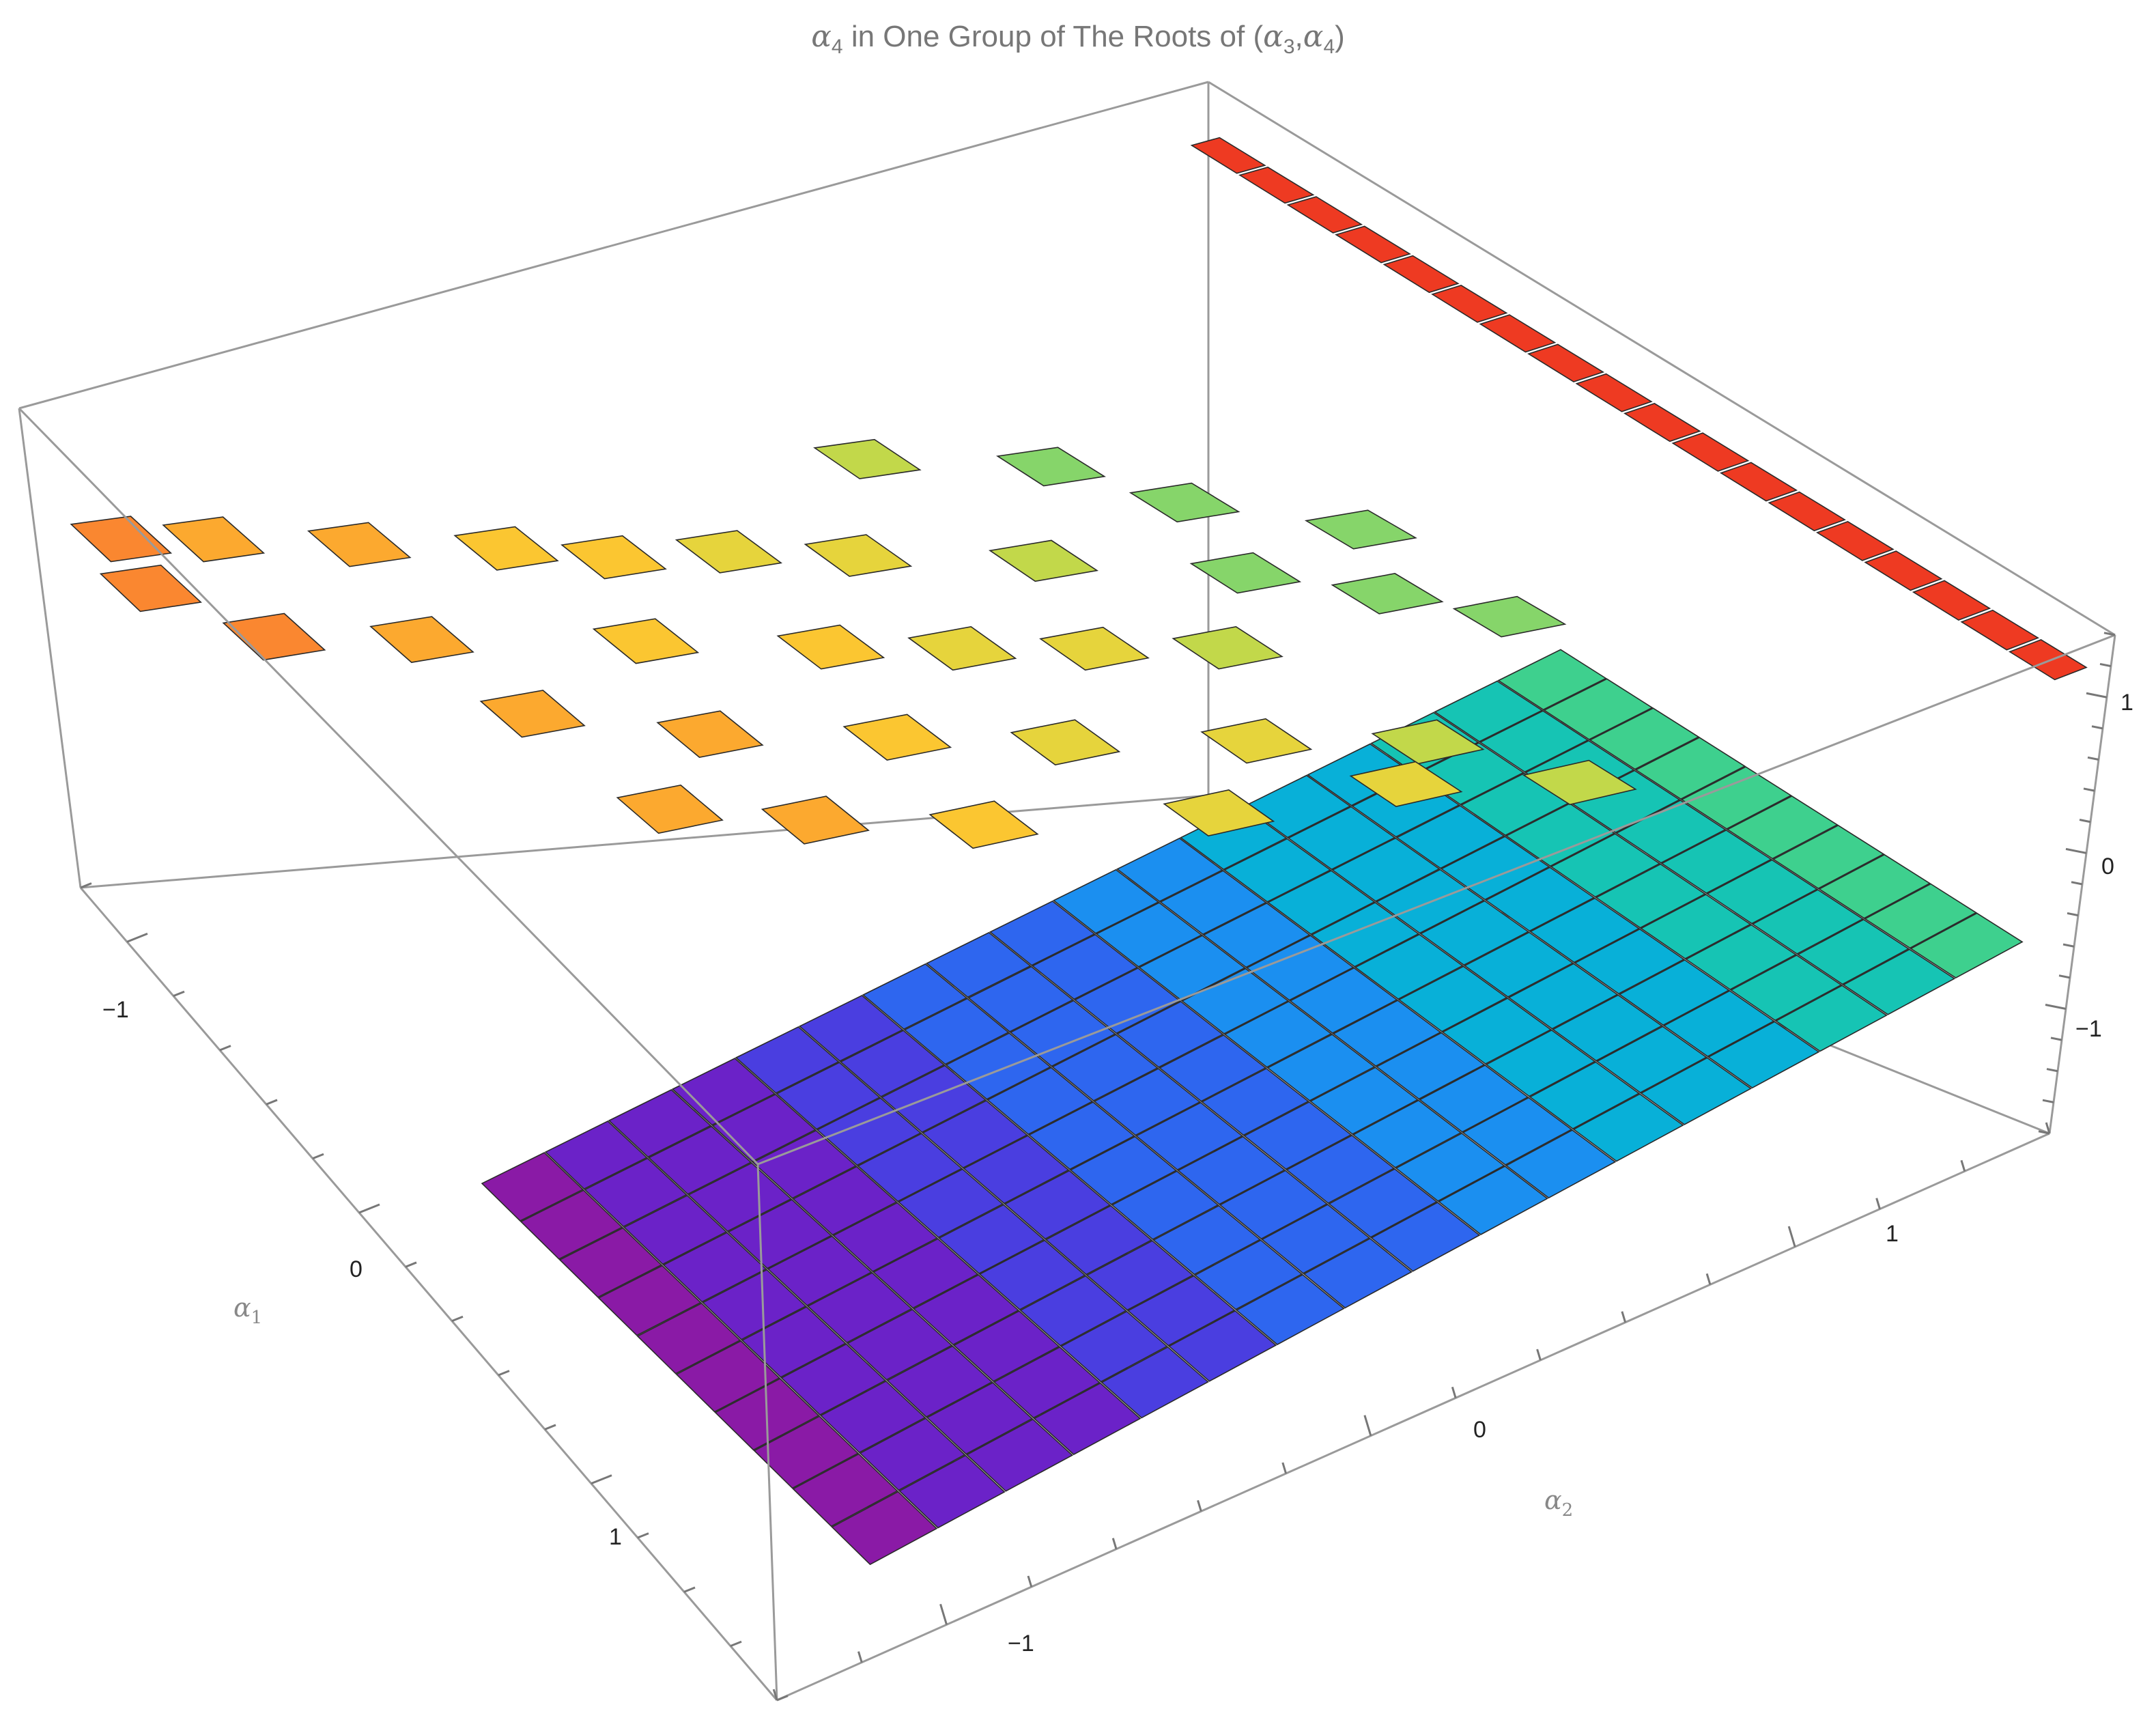  What do you see at coordinates (615, 1537) in the screenshot?
I see `x-tick-label: 1` at bounding box center [615, 1537].